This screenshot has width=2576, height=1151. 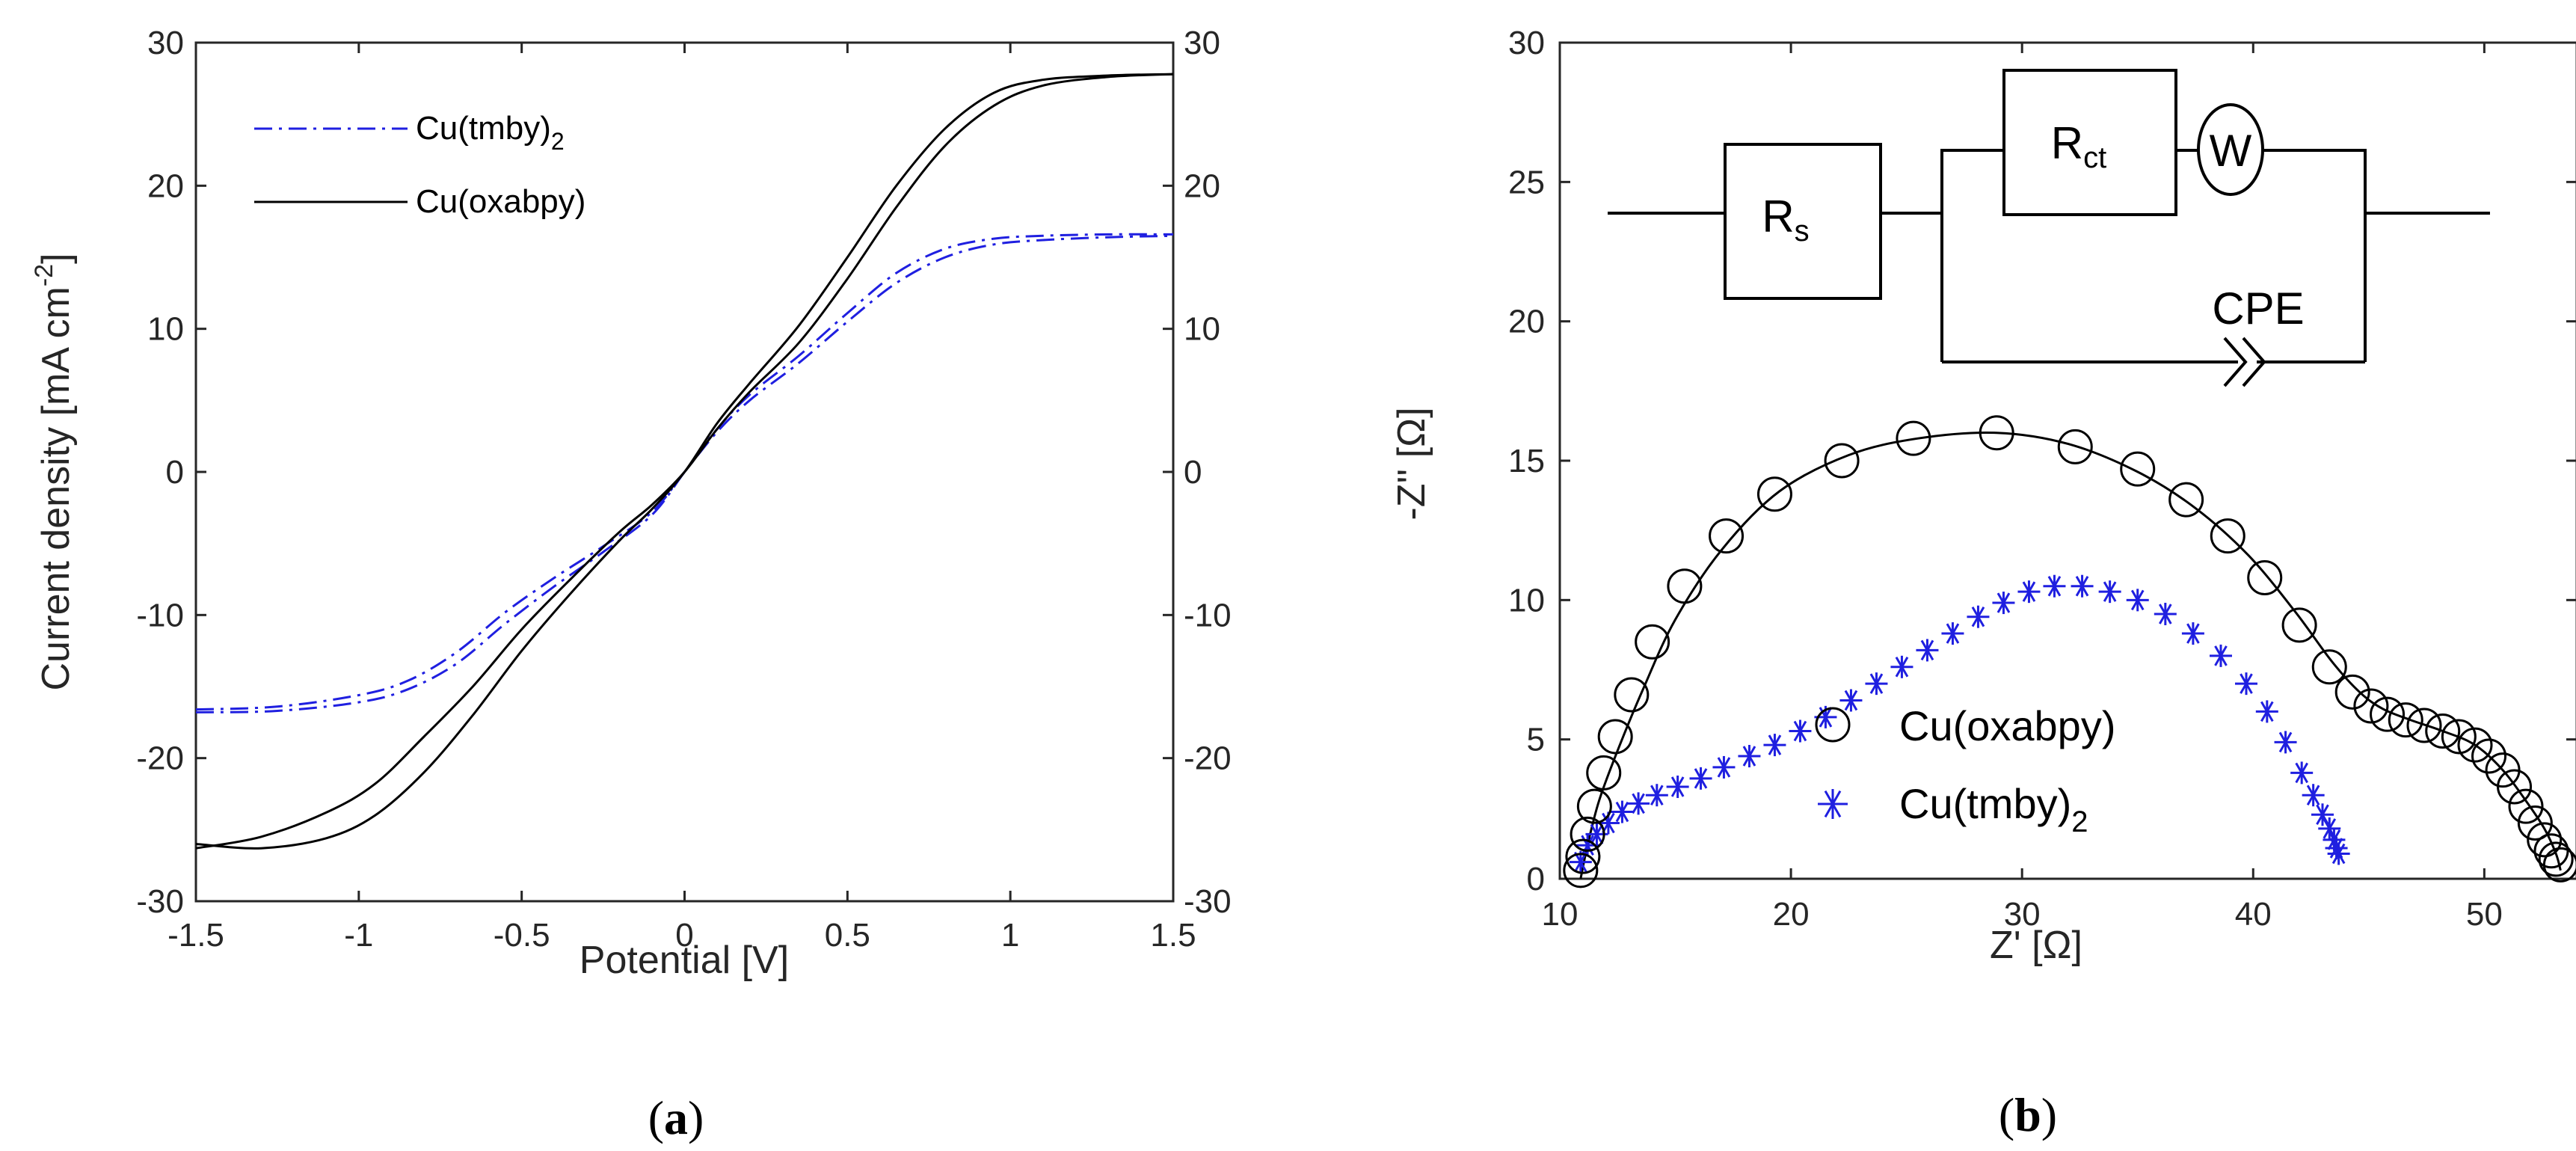 What do you see at coordinates (2484, 915) in the screenshot?
I see `x-tick-label: 50` at bounding box center [2484, 915].